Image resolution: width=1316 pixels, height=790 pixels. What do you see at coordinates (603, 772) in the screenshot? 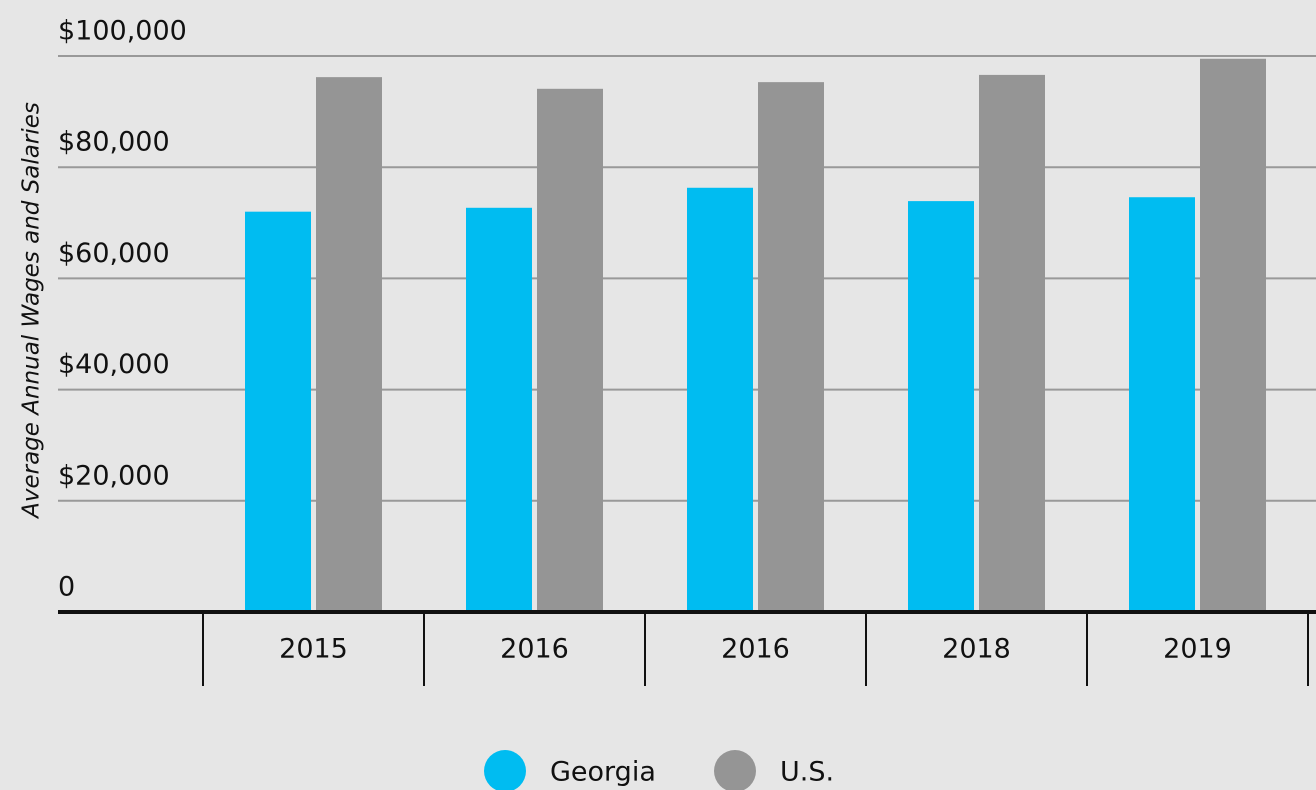
I see `legend-label: Georgia` at bounding box center [603, 772].